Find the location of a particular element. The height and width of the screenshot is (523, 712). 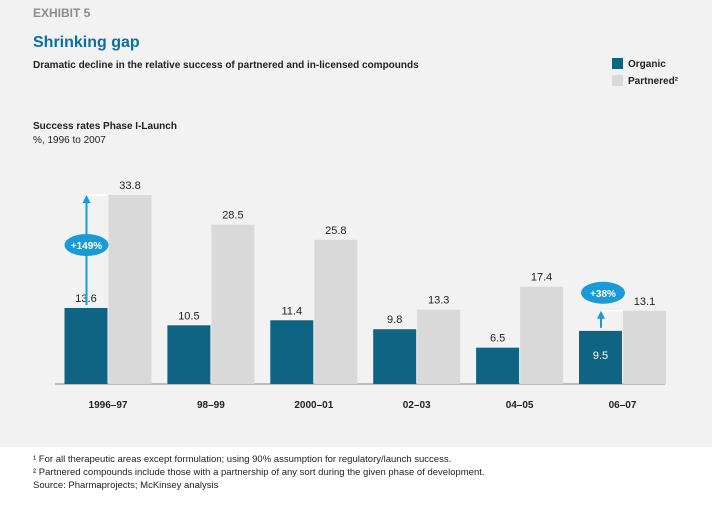

x-tick-label: 2000–01 is located at coordinates (313, 405).